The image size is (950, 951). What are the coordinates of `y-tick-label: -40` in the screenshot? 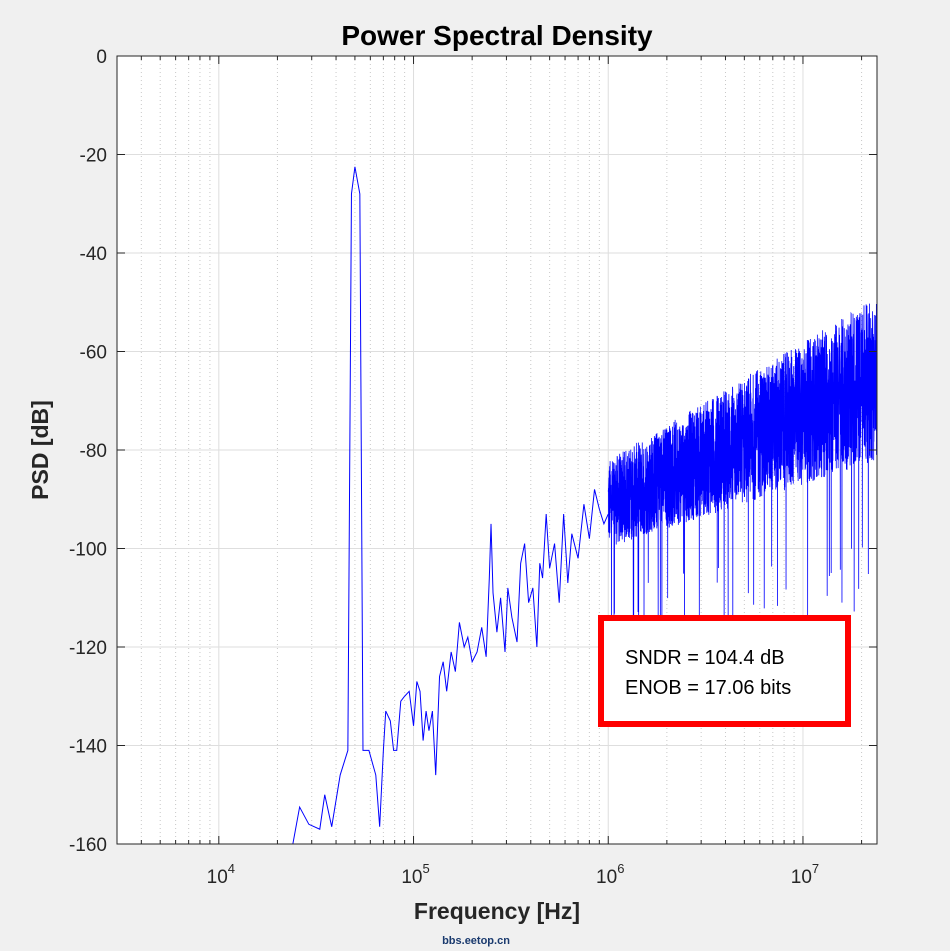 It's located at (93, 254).